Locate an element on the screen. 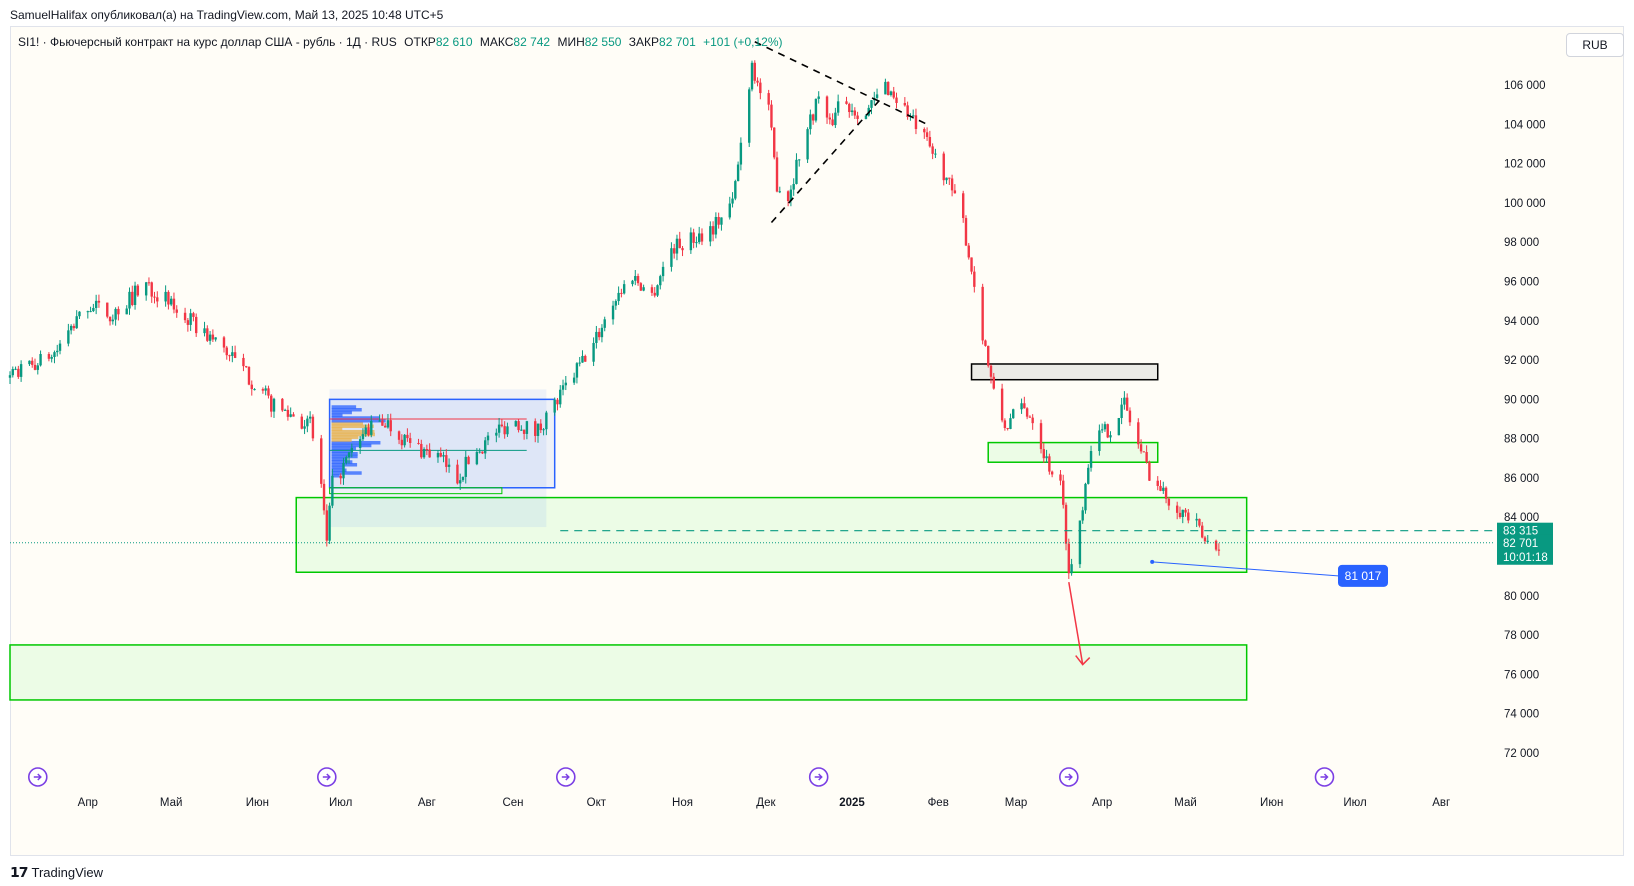  currency-button: RUB is located at coordinates (1595, 45).